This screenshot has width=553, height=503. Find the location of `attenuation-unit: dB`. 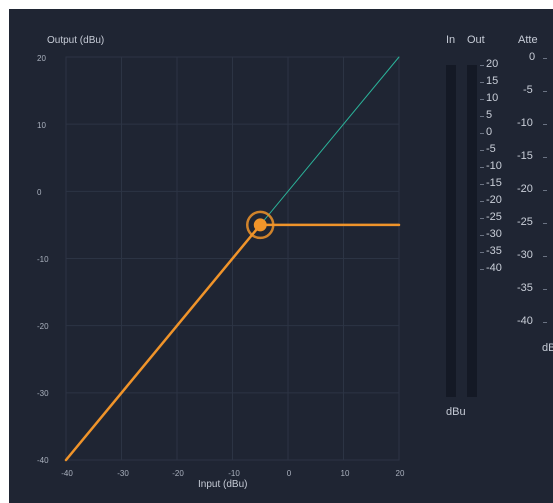

attenuation-unit: dB is located at coordinates (547, 348).